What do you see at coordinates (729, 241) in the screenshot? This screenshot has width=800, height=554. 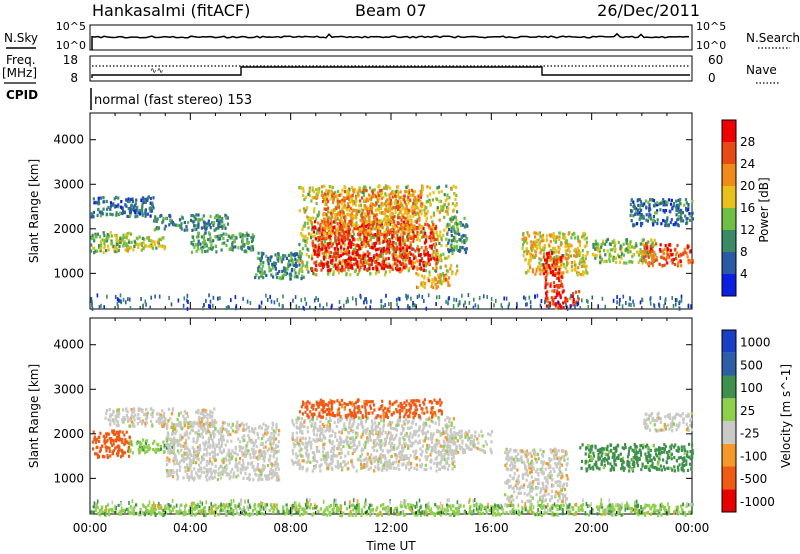 I see `colorbar-swatch` at bounding box center [729, 241].